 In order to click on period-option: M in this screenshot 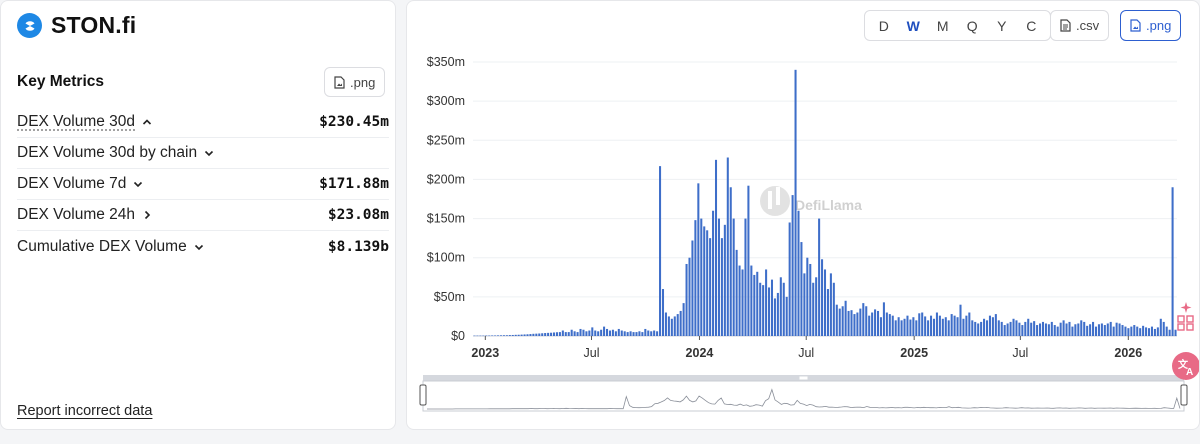, I will do `click(942, 25)`.